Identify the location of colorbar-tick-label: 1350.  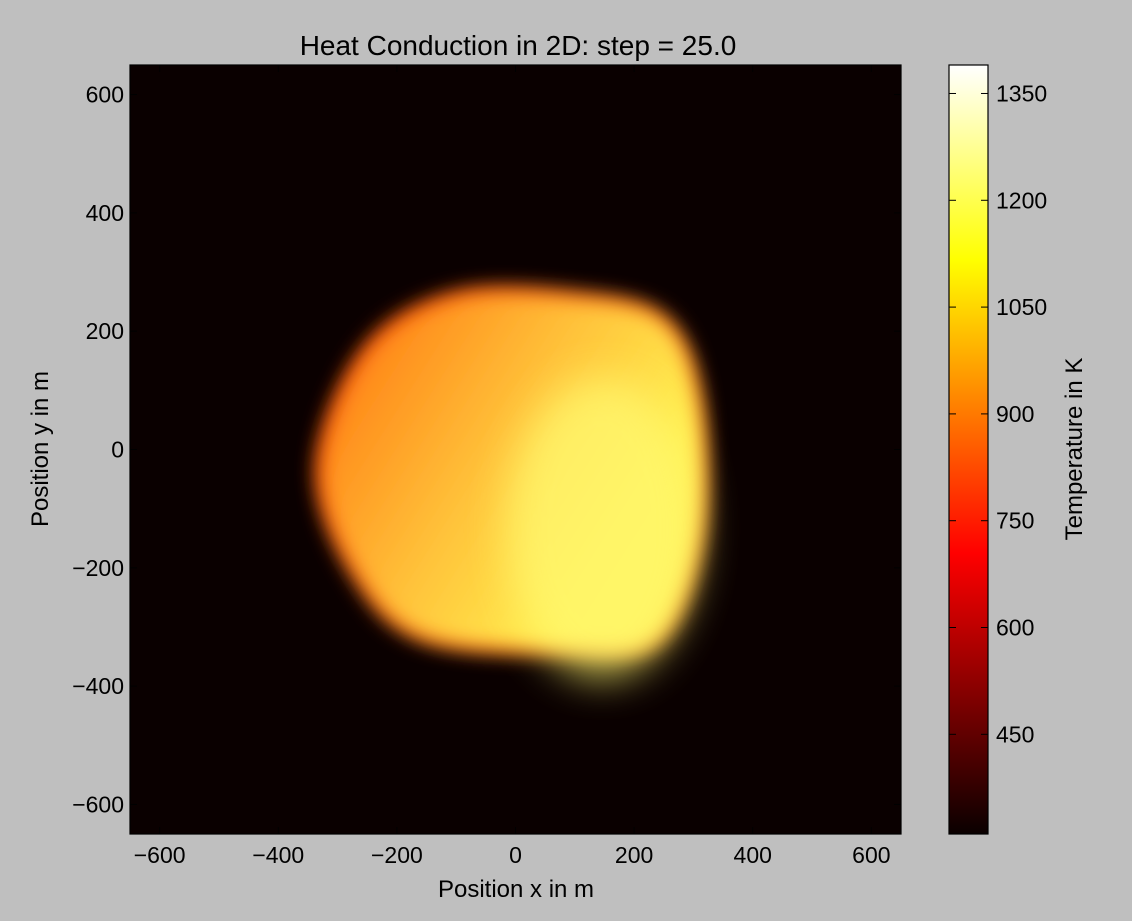
(1021, 93).